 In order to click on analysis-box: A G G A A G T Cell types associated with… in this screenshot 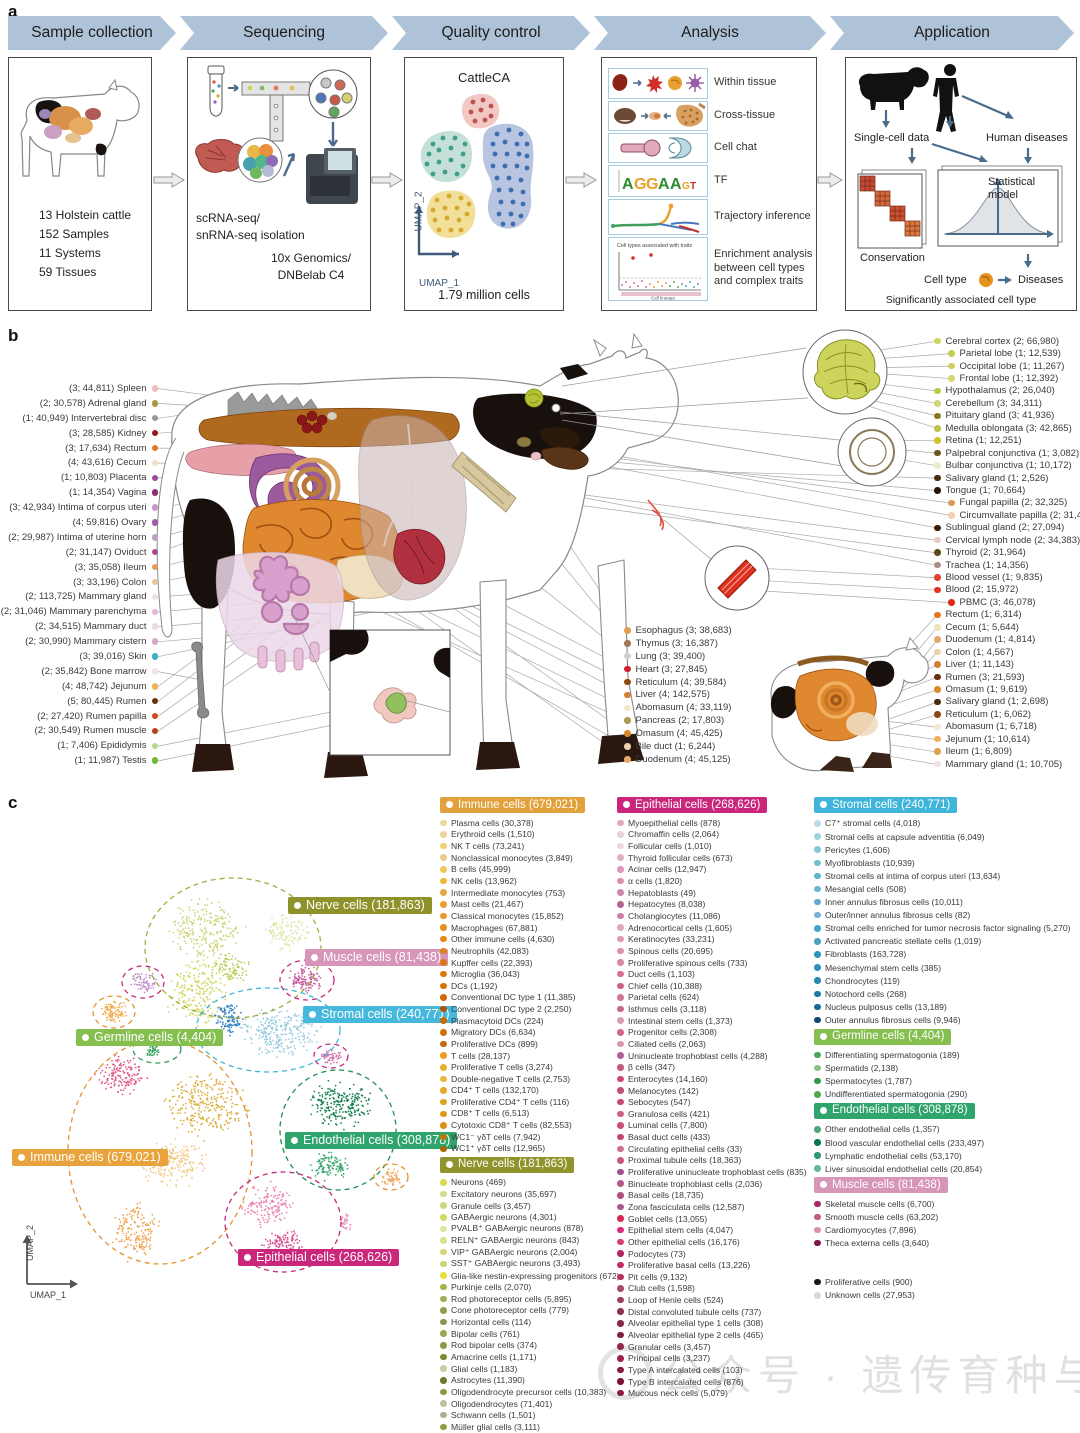, I will do `click(709, 184)`.